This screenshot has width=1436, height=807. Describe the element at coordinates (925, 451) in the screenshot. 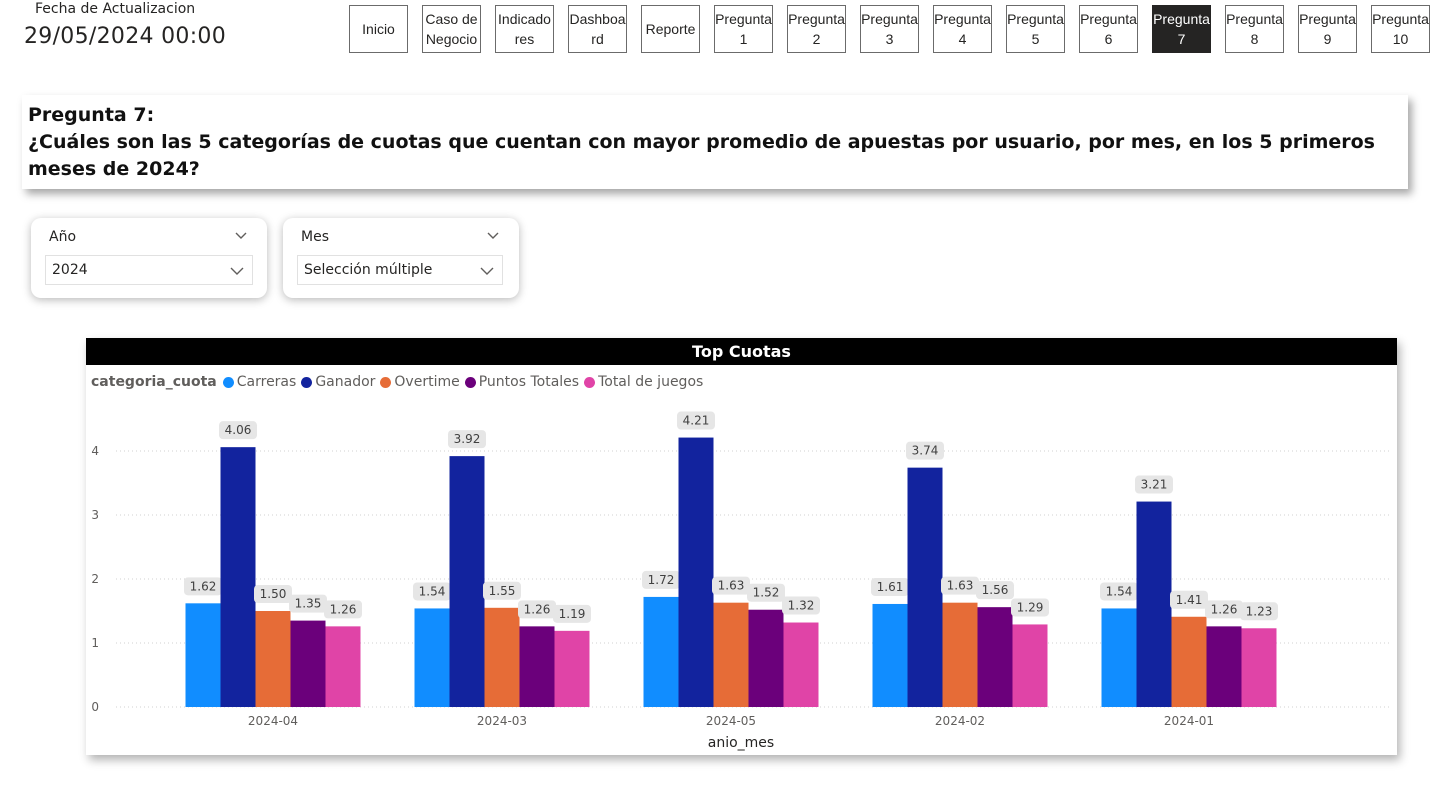

I see `data-label: 3.74` at that location.